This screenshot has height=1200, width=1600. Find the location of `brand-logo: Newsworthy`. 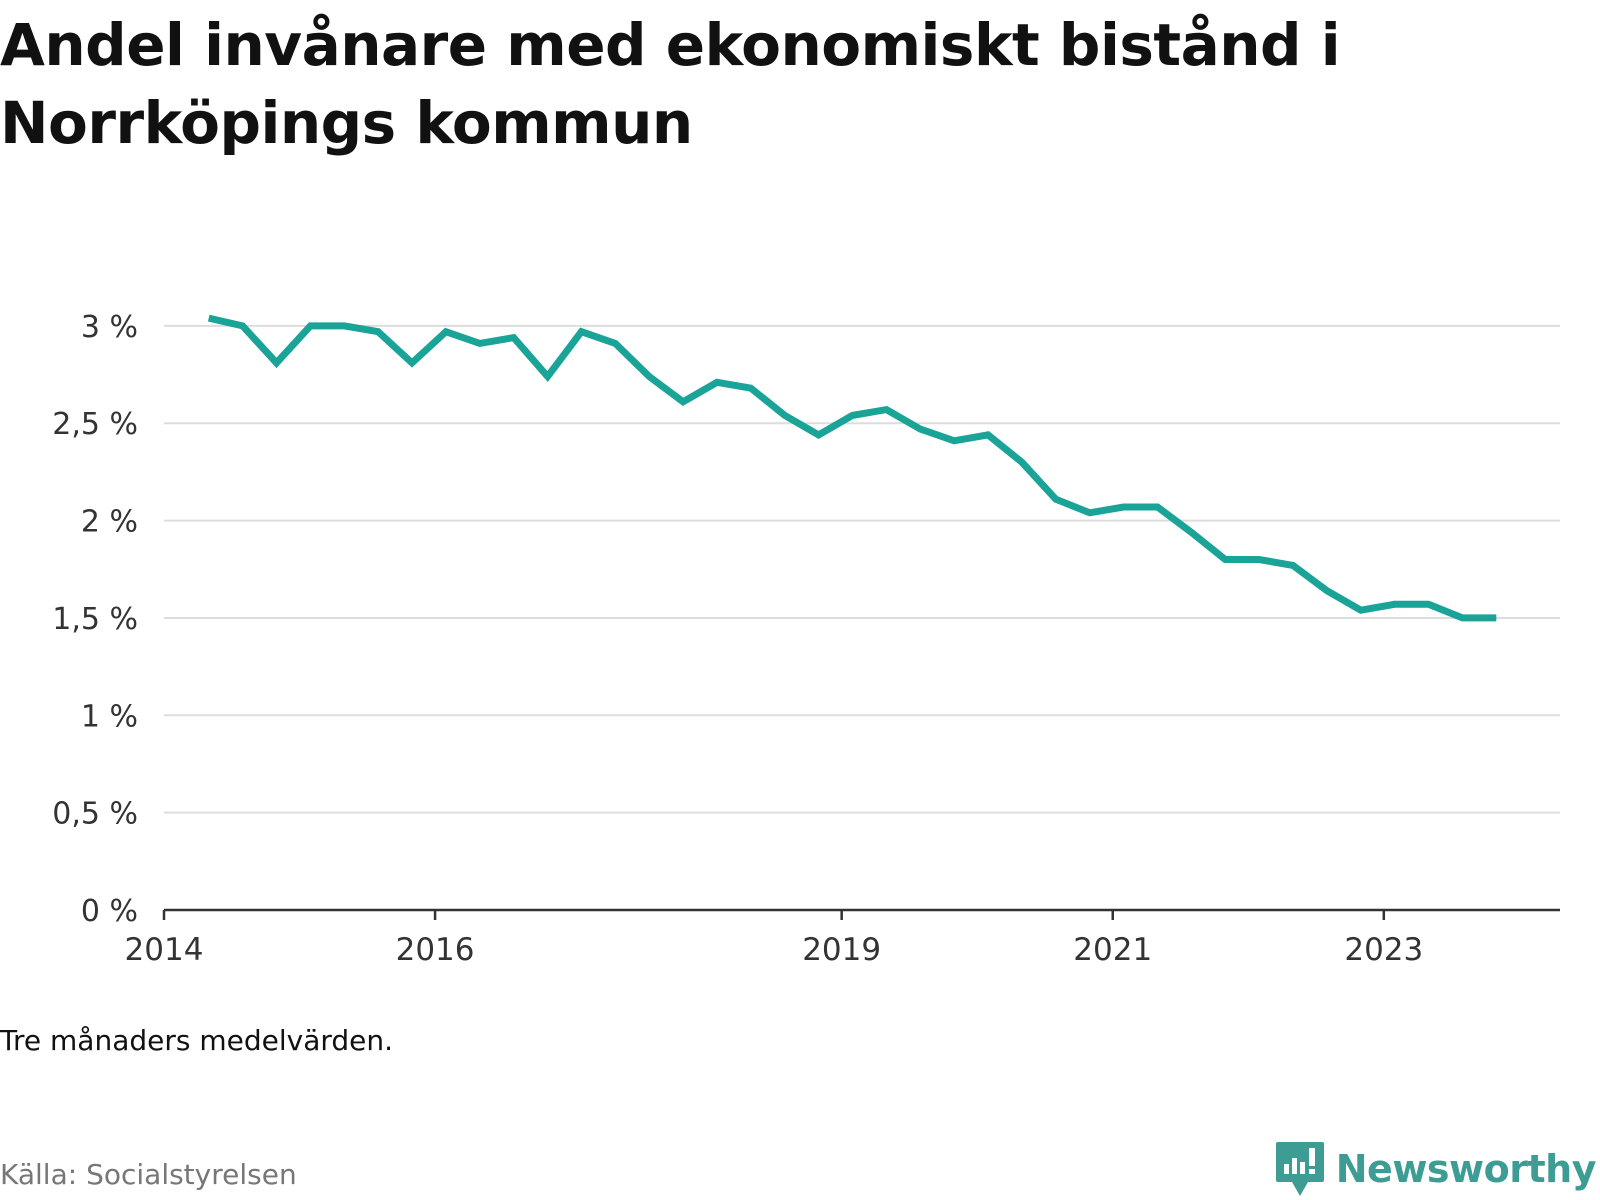

brand-logo: Newsworthy is located at coordinates (1435, 1169).